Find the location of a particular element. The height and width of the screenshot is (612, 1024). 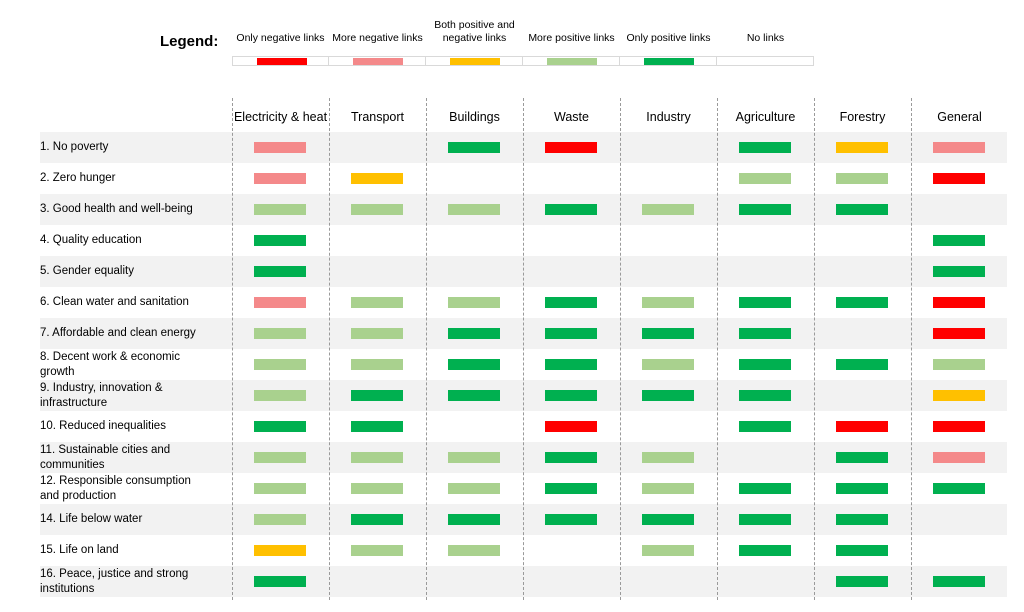

legend-item: Only negative links is located at coordinates (280, 41).